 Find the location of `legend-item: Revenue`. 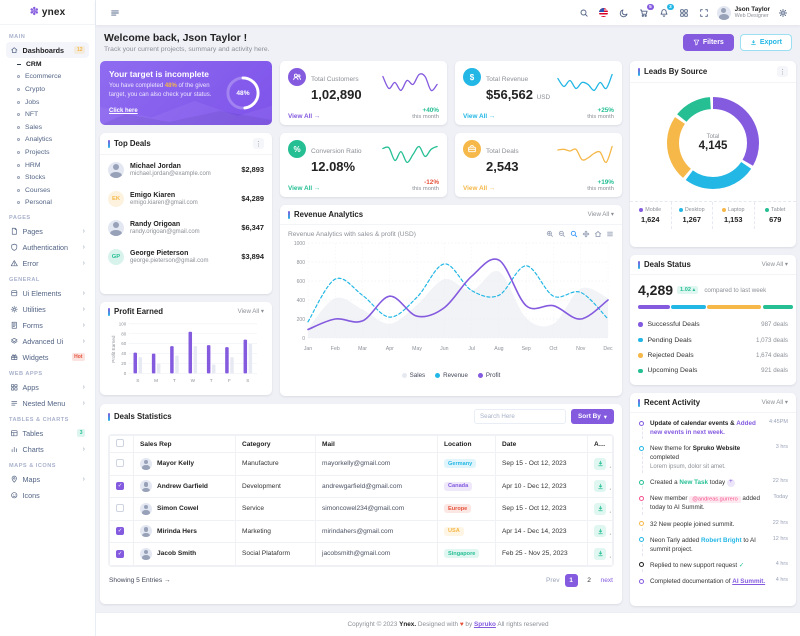

legend-item: Revenue is located at coordinates (451, 375).